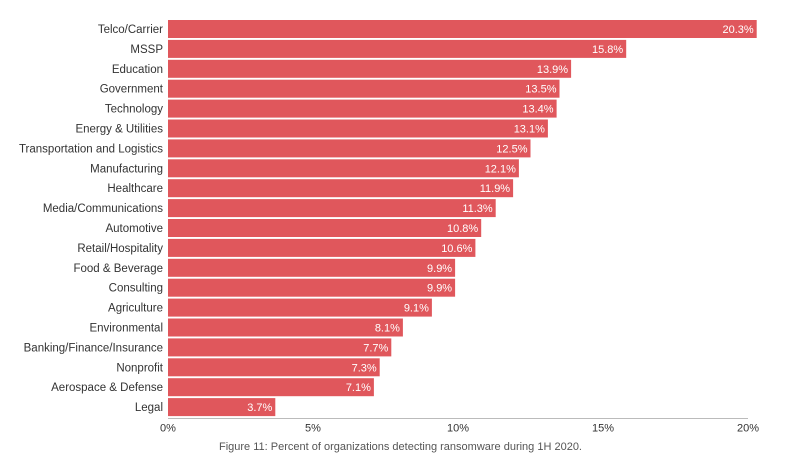 The width and height of the screenshot is (801, 468). I want to click on category-label: Legal, so click(149, 408).